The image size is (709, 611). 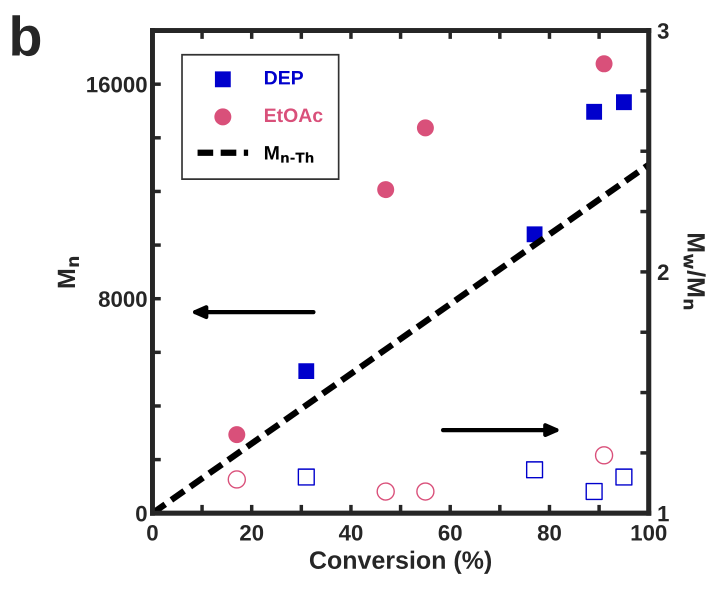 What do you see at coordinates (663, 514) in the screenshot?
I see `y2-tick-label: 1` at bounding box center [663, 514].